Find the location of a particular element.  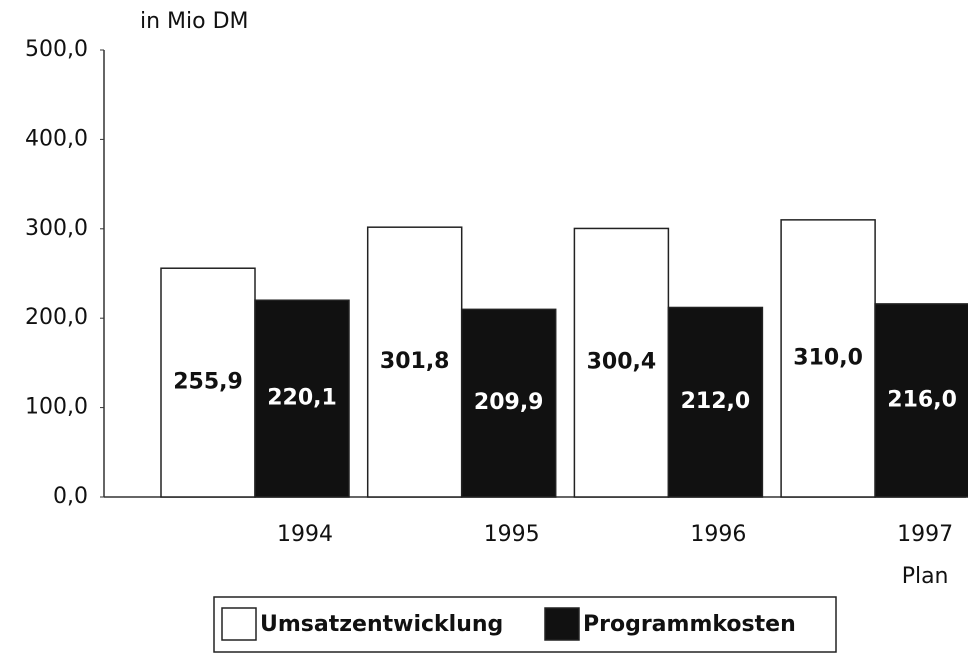

value-label: 212,0 is located at coordinates (716, 401).